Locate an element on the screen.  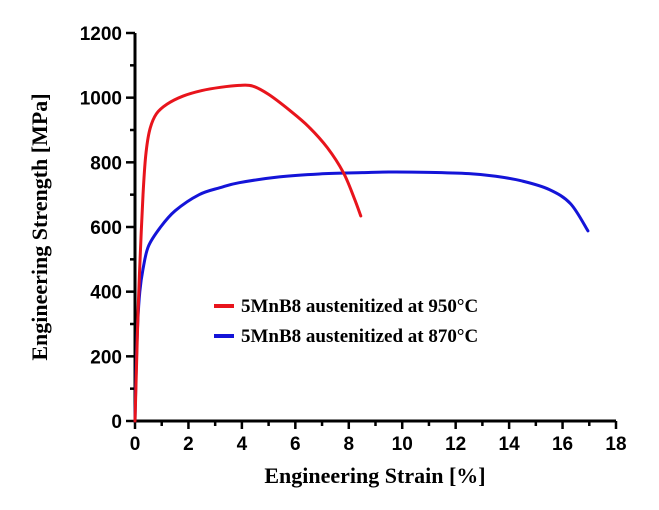
x-tick-label: 18 is located at coordinates (615, 444).